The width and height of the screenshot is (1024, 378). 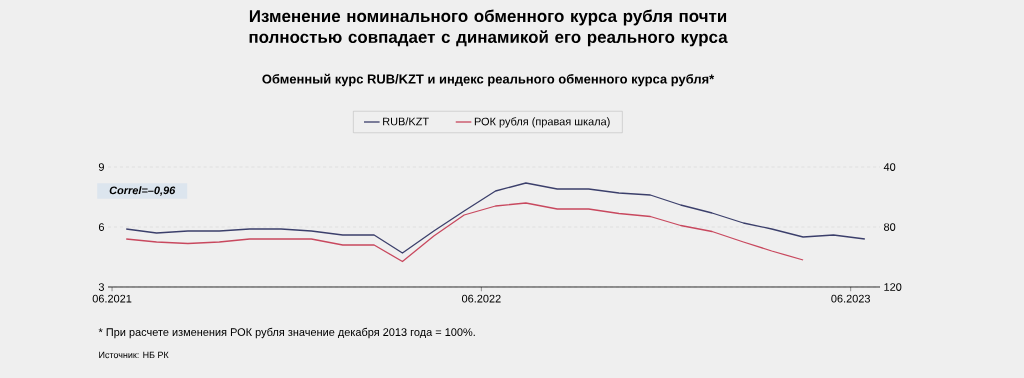 I want to click on y2-tick-label: 80, so click(x=890, y=227).